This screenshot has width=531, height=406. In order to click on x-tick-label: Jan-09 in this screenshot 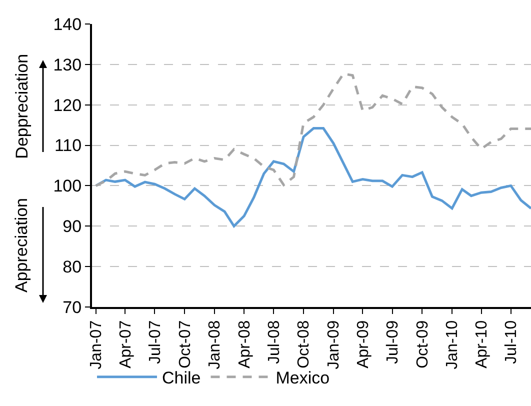, I will do `click(334, 345)`.